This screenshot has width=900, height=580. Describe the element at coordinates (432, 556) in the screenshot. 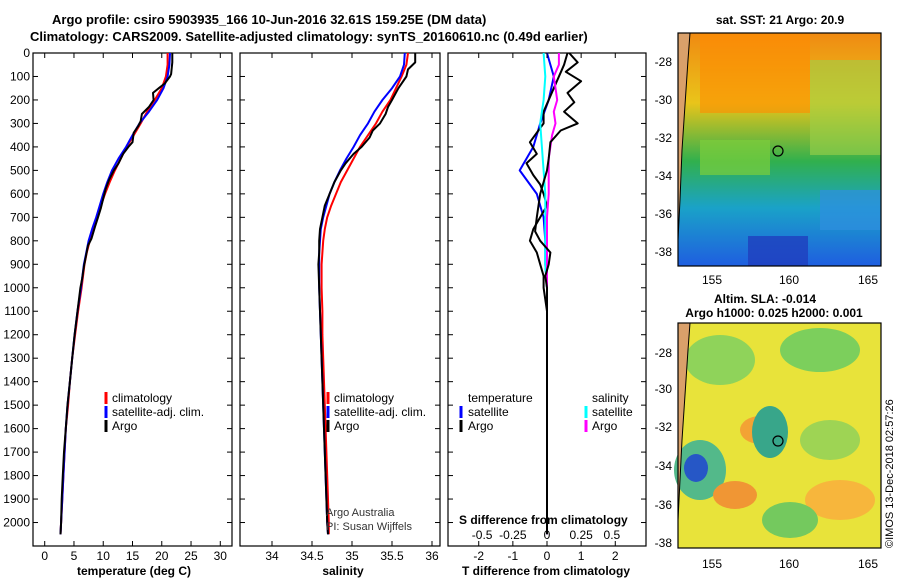

I see `x-tick-label: 36` at that location.